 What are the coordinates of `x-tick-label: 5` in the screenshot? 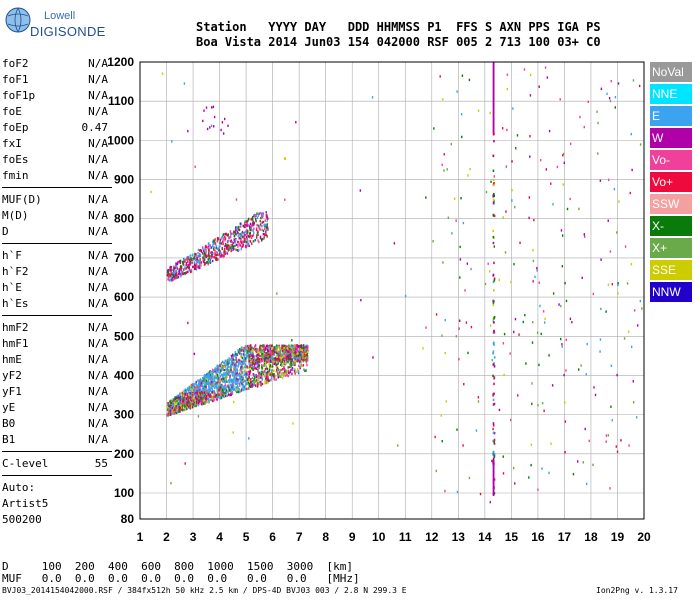 It's located at (246, 537).